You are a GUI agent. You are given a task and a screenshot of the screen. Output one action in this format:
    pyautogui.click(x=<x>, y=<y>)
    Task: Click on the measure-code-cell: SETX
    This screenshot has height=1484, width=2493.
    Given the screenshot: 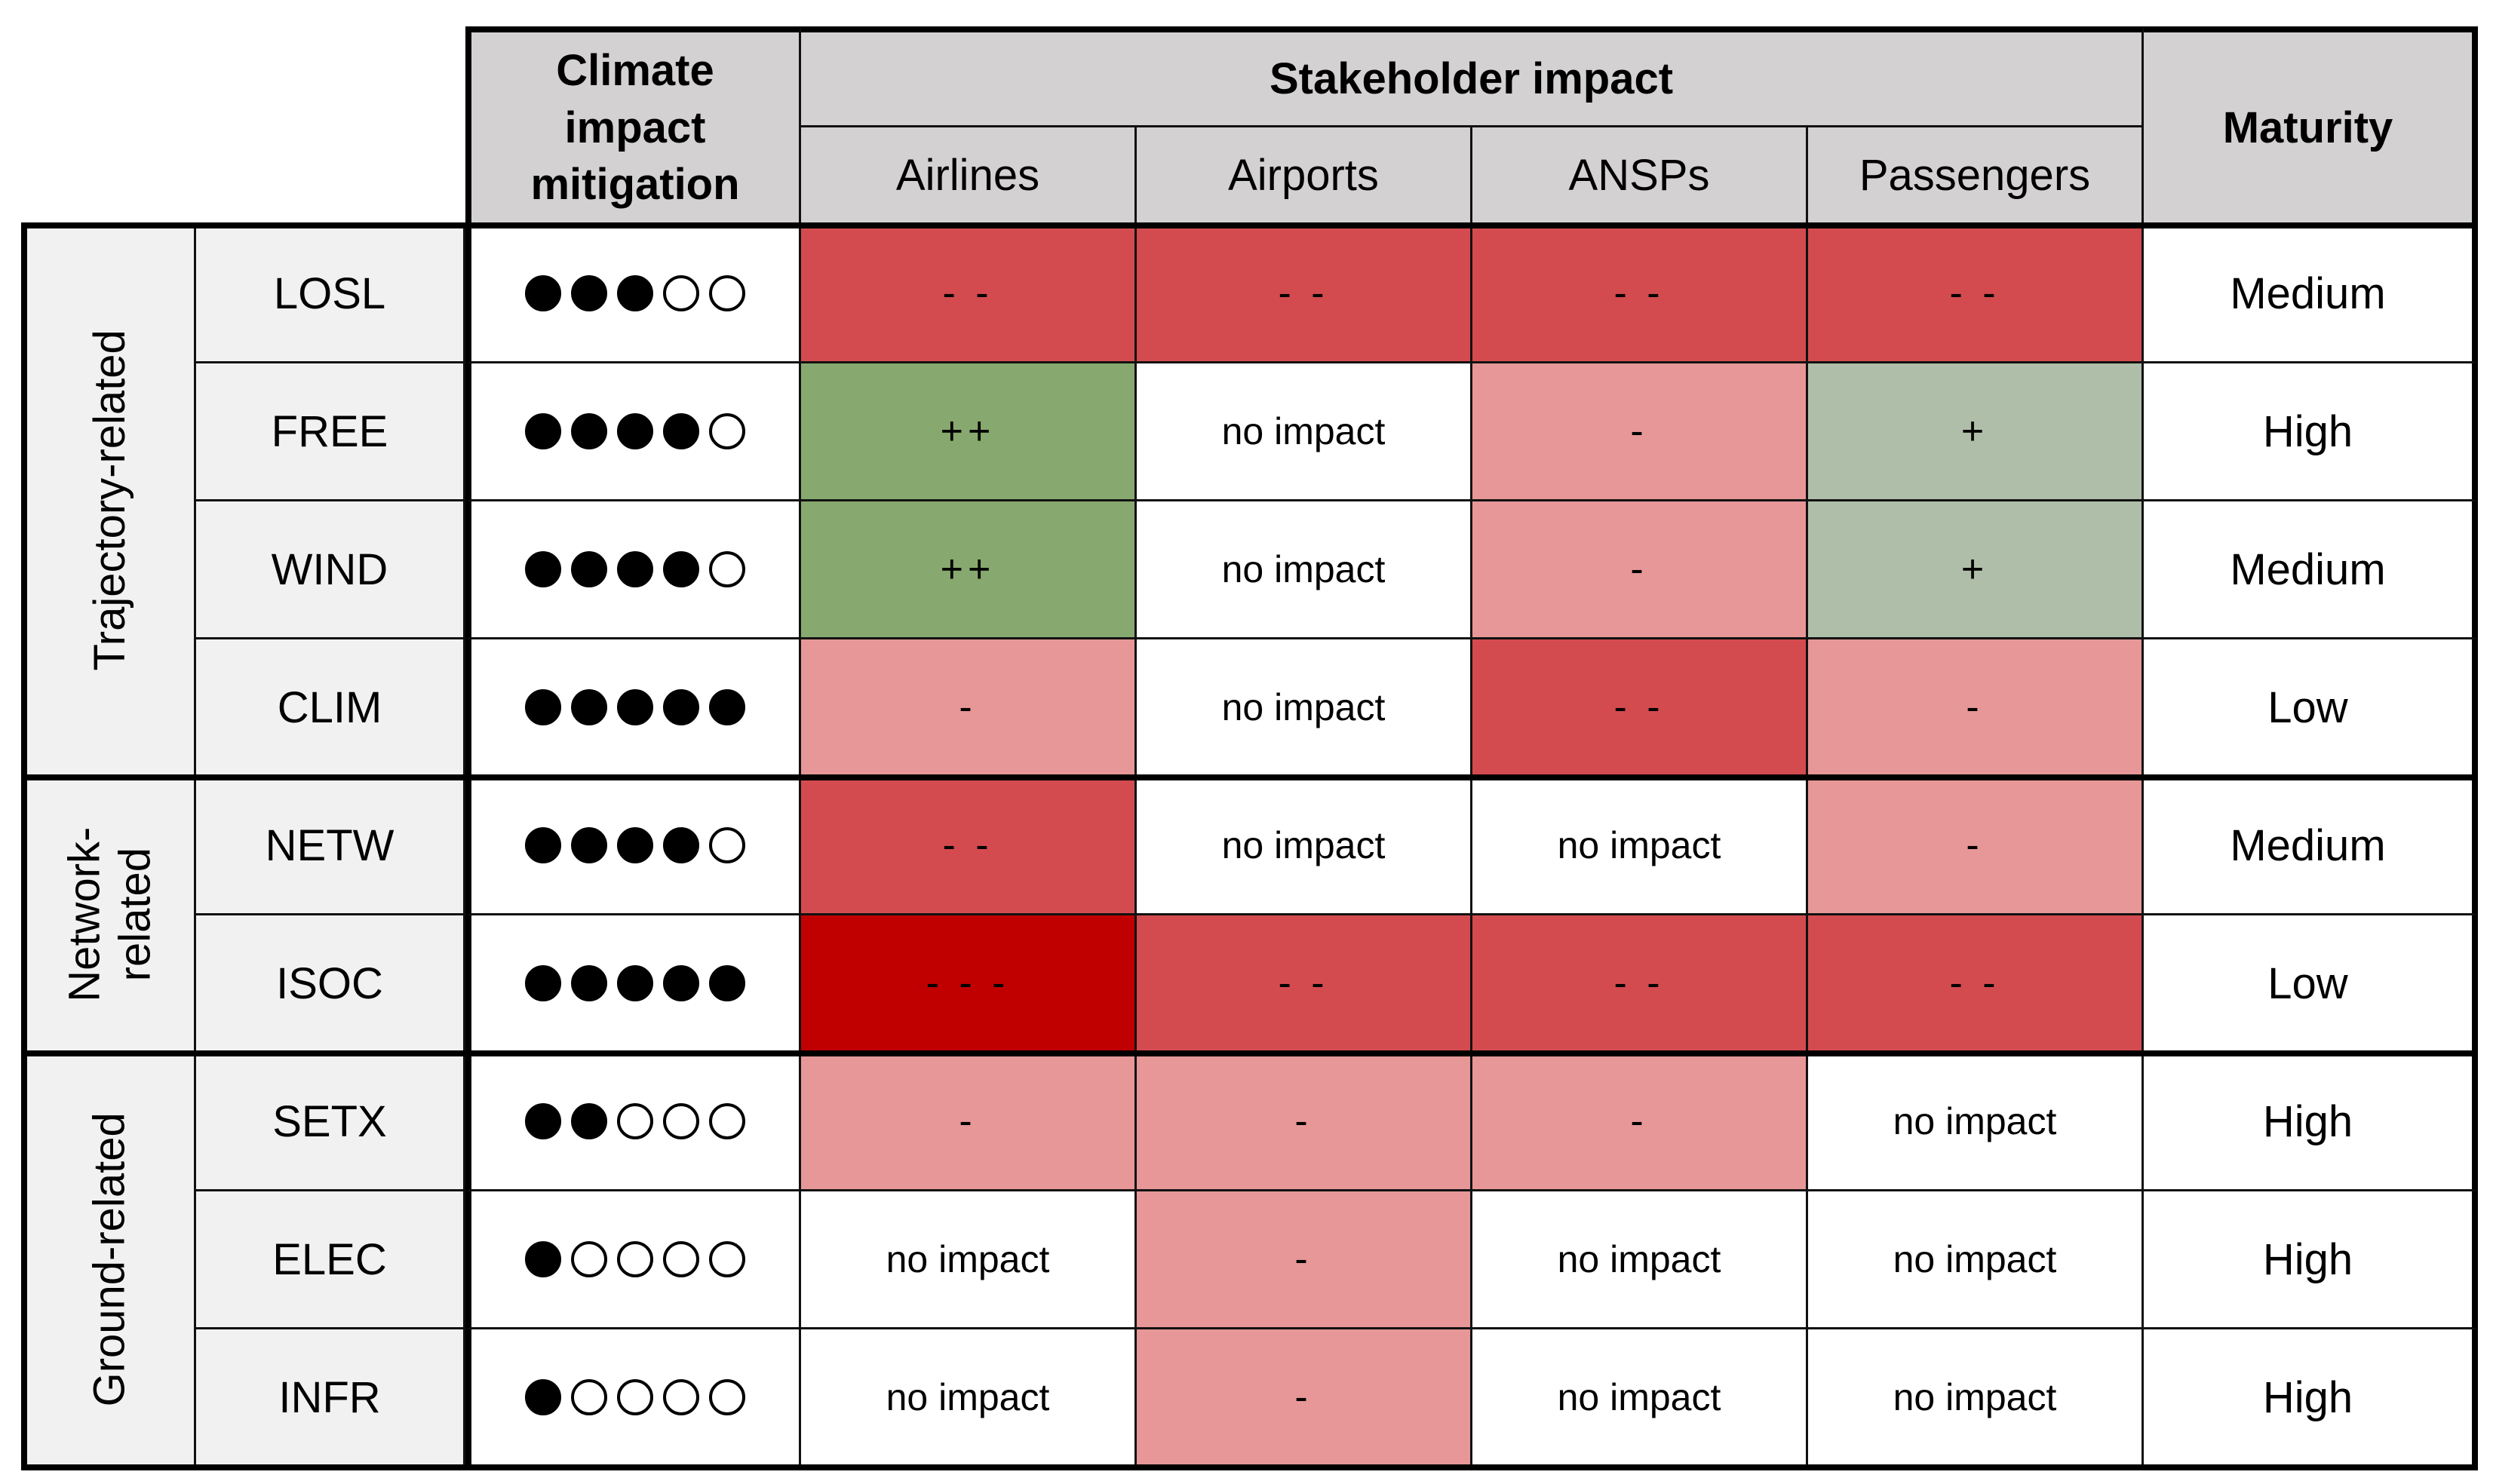 What is the action you would take?
    pyautogui.click(x=330, y=1122)
    